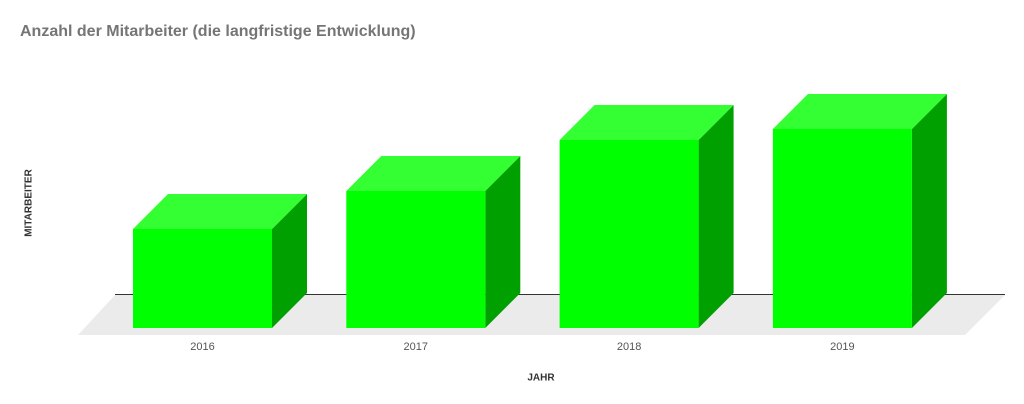  What do you see at coordinates (202, 347) in the screenshot?
I see `x-tick-label: 2016` at bounding box center [202, 347].